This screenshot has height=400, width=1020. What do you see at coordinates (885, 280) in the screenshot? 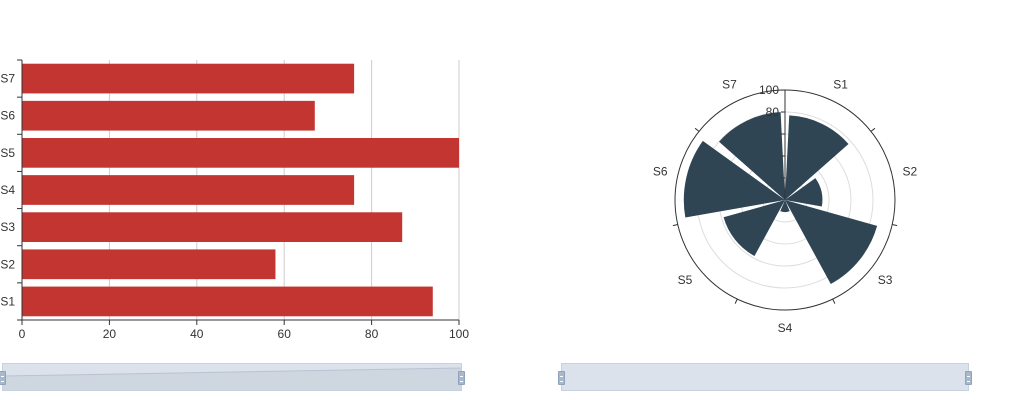
I see `angle-label: S3` at bounding box center [885, 280].